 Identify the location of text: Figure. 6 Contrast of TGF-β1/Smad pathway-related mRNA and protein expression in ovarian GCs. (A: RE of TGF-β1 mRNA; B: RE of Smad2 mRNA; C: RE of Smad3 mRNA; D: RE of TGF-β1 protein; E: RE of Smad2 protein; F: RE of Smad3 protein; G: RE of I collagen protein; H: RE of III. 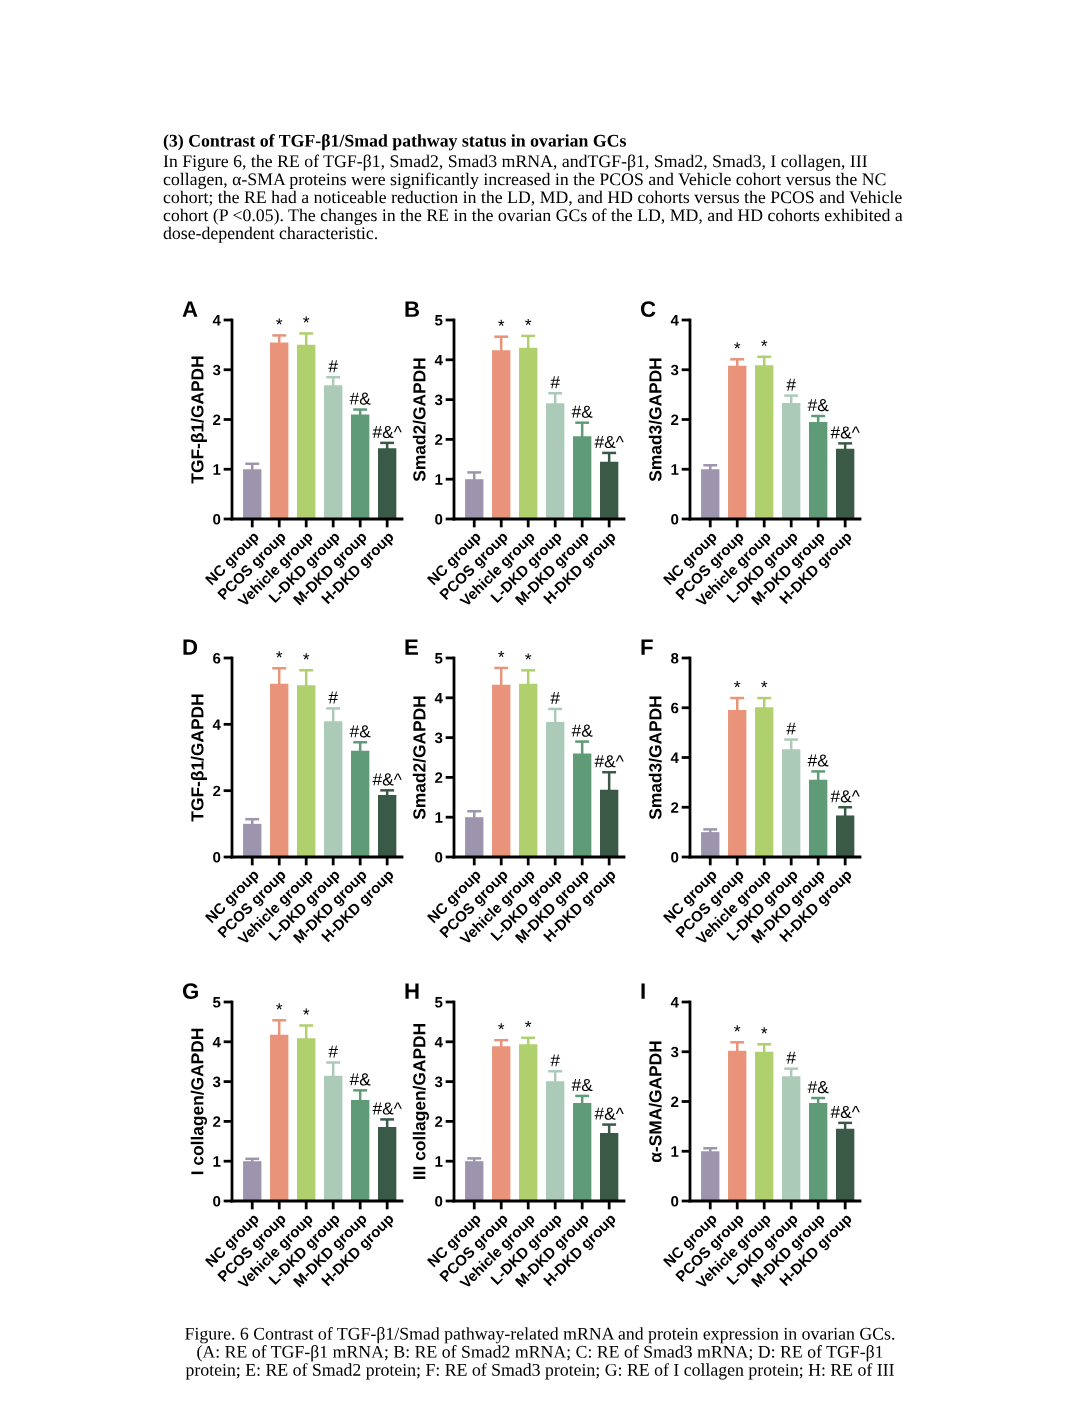
(540, 1353).